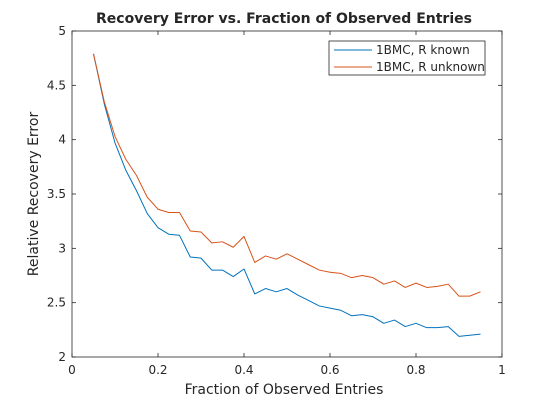 The image size is (550, 400). Describe the element at coordinates (430, 67) in the screenshot. I see `legend-label-r-unknown: 1BMC, R unknown` at that location.